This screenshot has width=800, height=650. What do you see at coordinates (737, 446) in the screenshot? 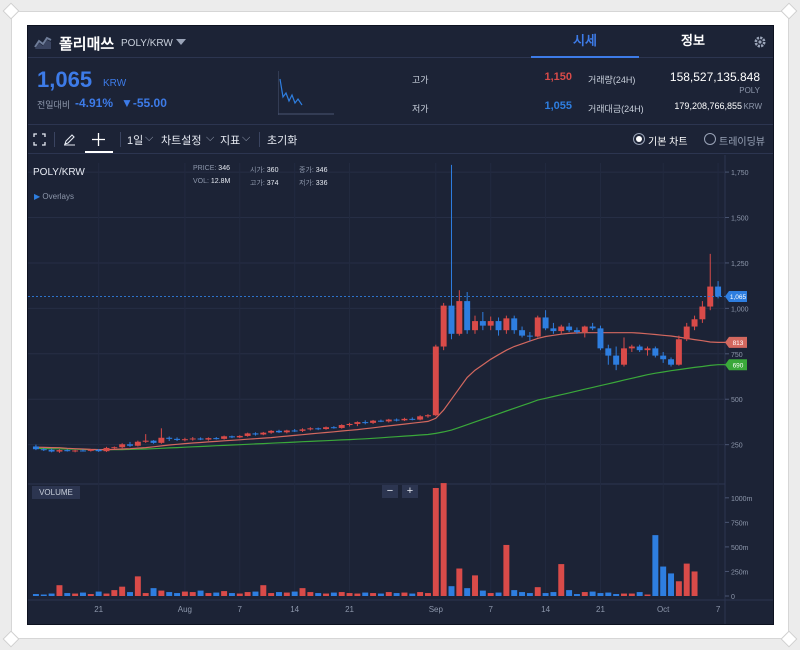
I see `price-tick-label: 250` at bounding box center [737, 446].